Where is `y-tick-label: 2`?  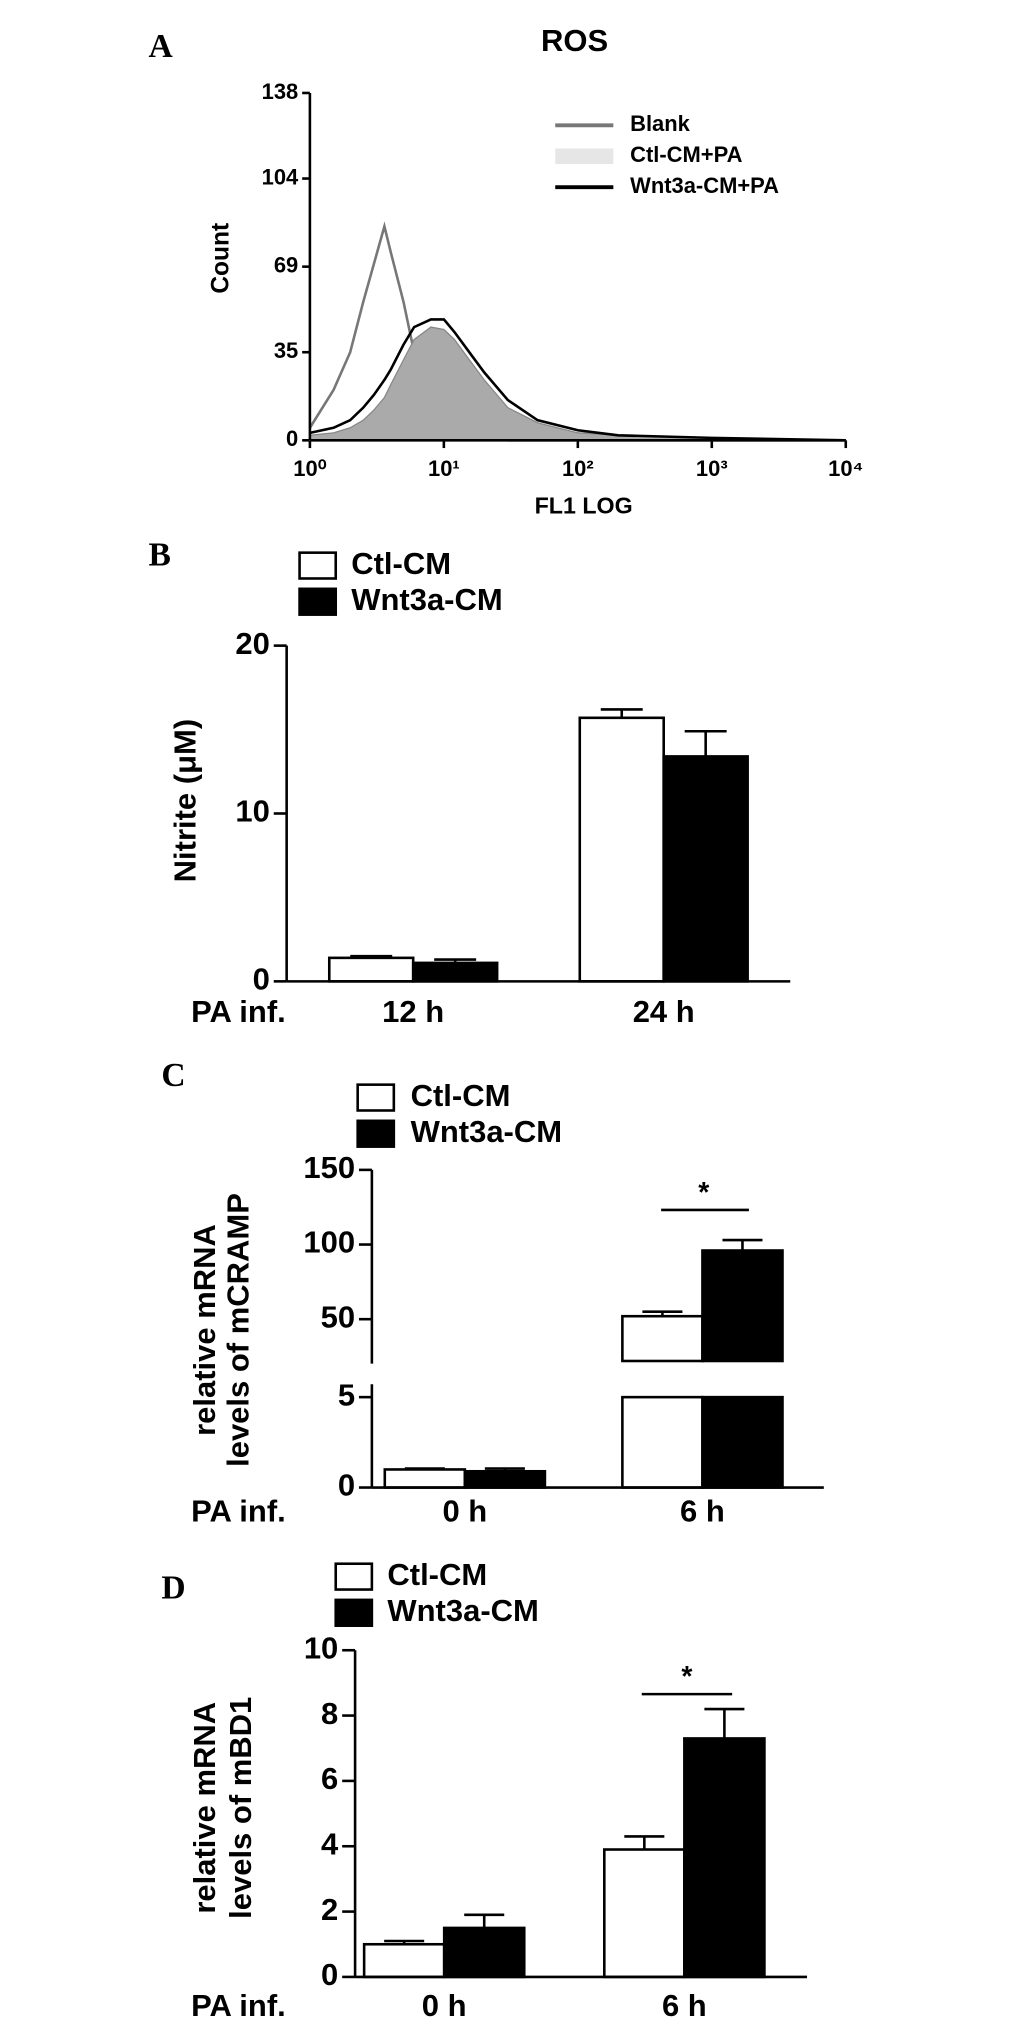 y-tick-label: 2 is located at coordinates (329, 1909).